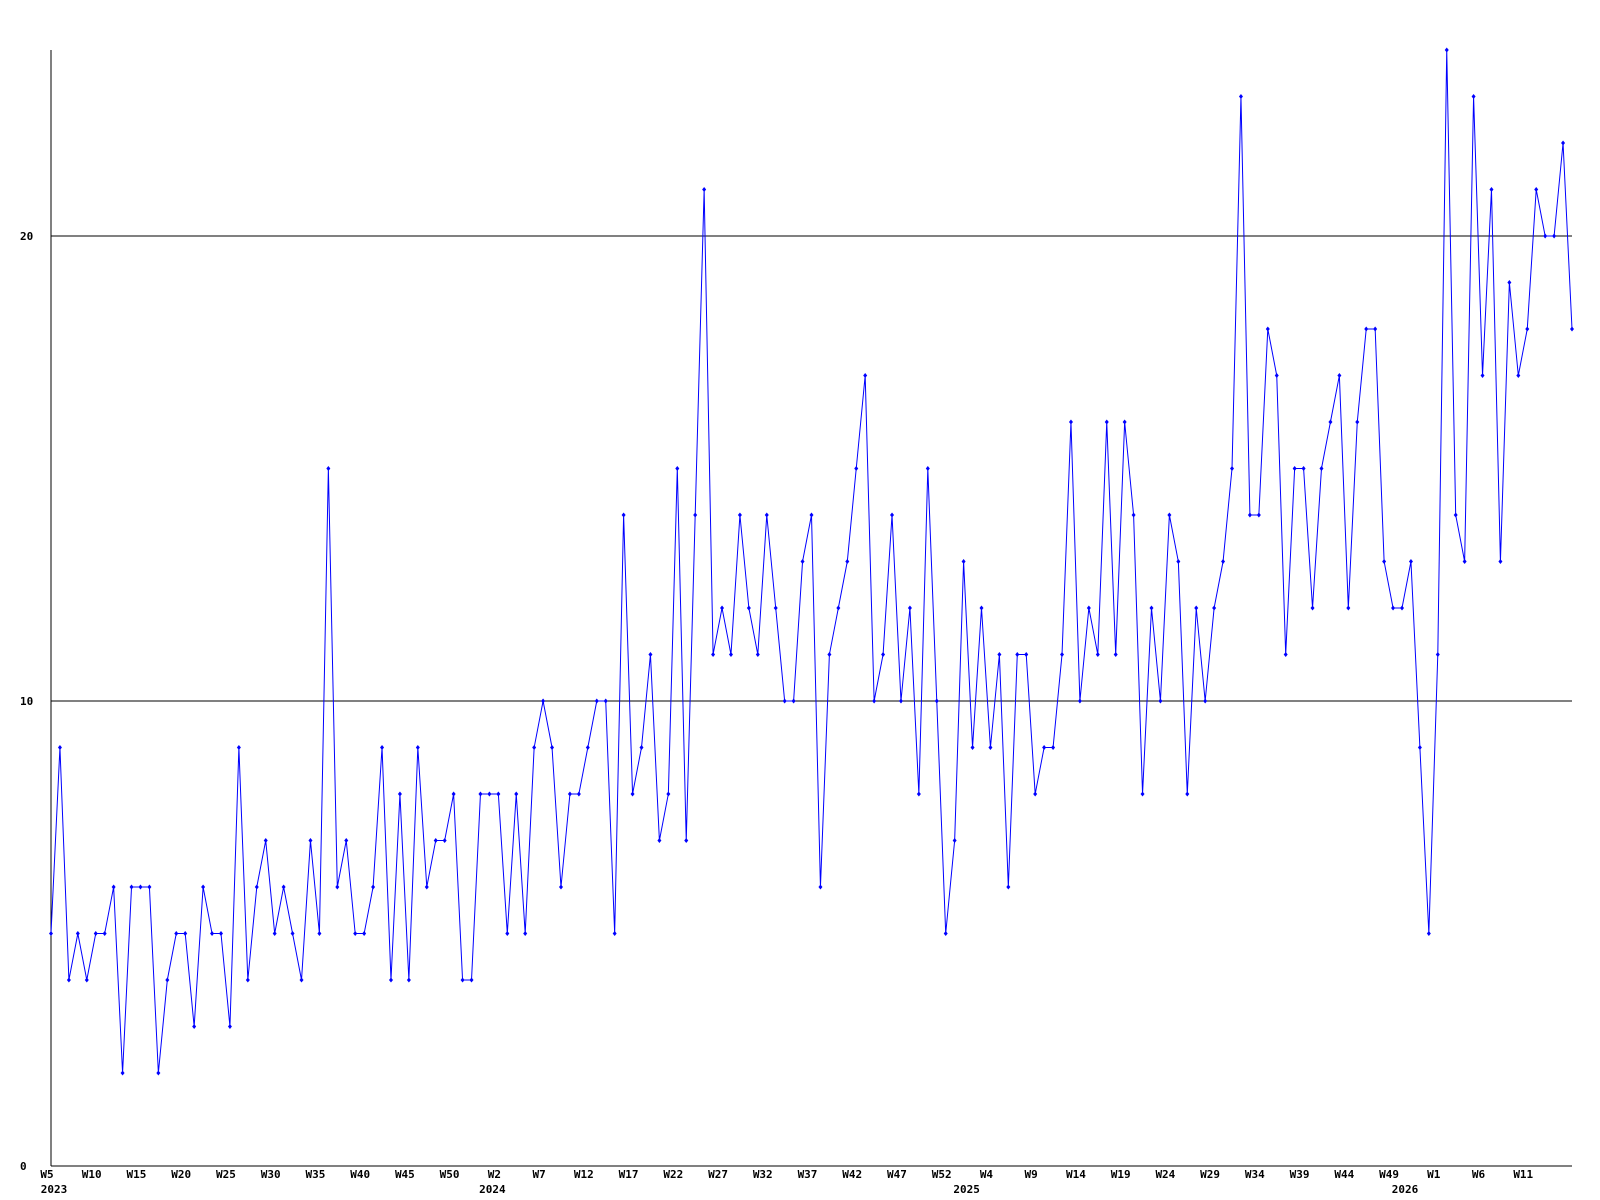  I want to click on x-tick-label: W7, so click(538, 1174).